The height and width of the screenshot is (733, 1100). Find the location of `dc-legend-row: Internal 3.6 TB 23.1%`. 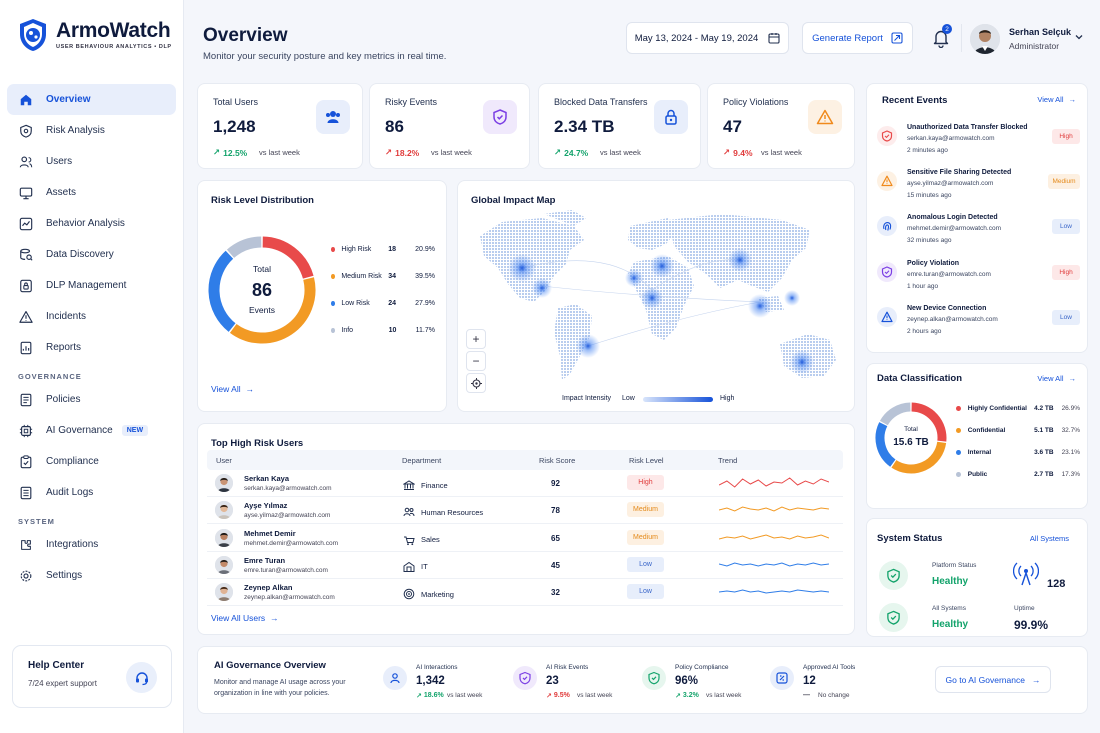

dc-legend-row: Internal 3.6 TB 23.1% is located at coordinates (1018, 452).